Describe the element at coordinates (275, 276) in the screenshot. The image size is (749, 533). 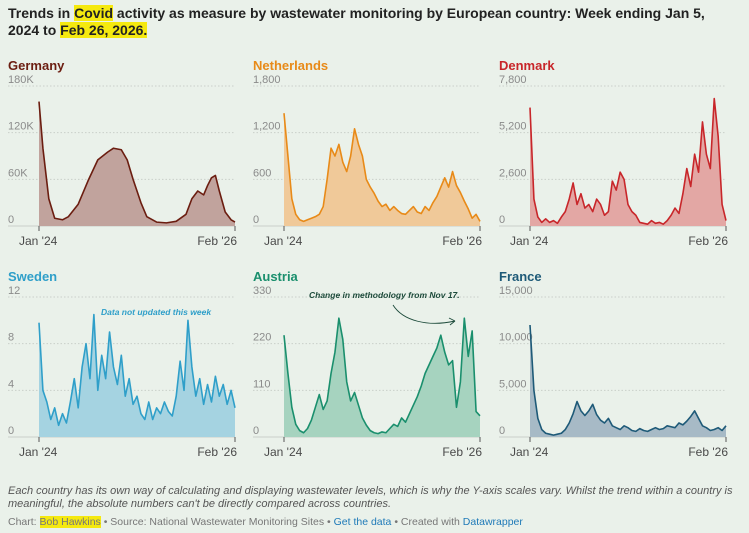
I see `austria-title: Austria` at that location.